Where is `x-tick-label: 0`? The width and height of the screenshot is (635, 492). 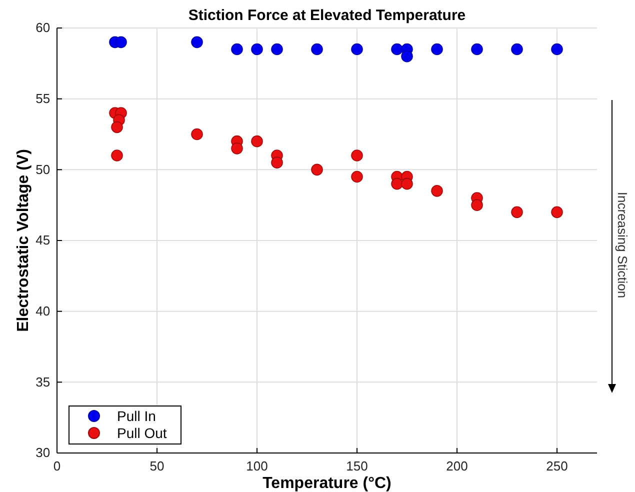
x-tick-label: 0 is located at coordinates (57, 466).